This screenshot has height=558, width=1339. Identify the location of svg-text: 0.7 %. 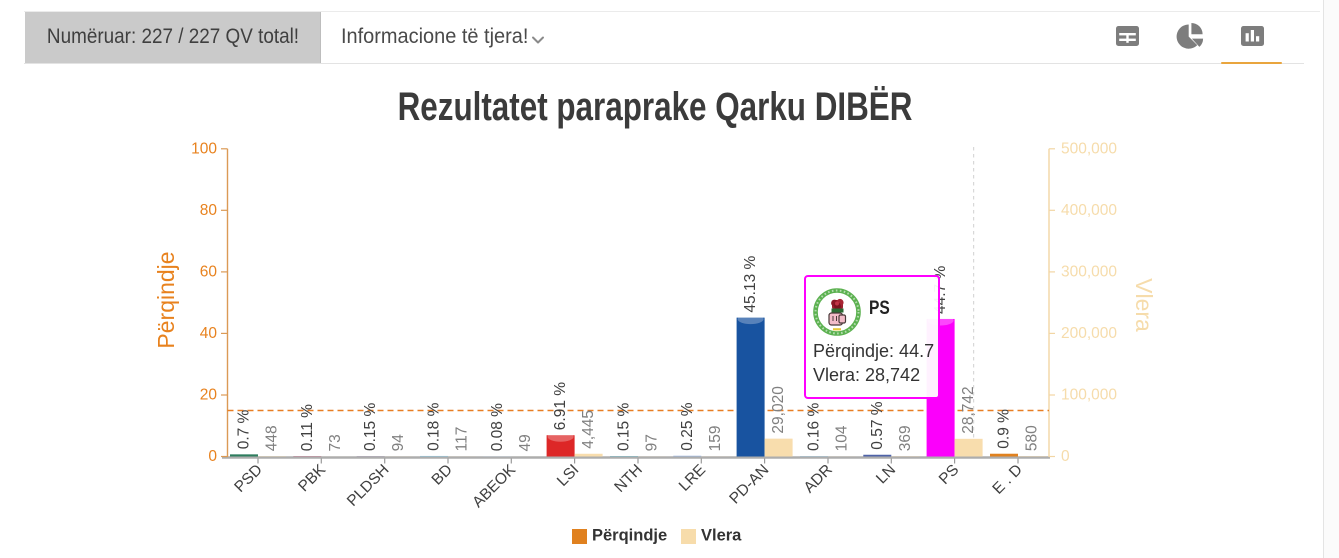
(244, 429).